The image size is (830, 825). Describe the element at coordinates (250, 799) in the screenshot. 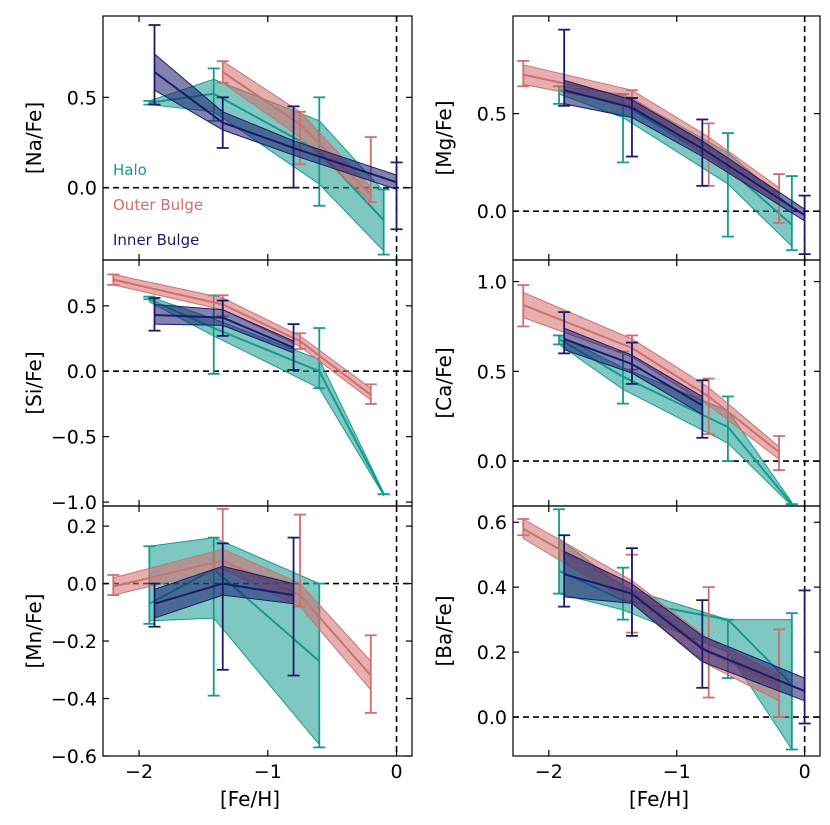

I see `x-axis-label-left: [Fe/H]` at that location.